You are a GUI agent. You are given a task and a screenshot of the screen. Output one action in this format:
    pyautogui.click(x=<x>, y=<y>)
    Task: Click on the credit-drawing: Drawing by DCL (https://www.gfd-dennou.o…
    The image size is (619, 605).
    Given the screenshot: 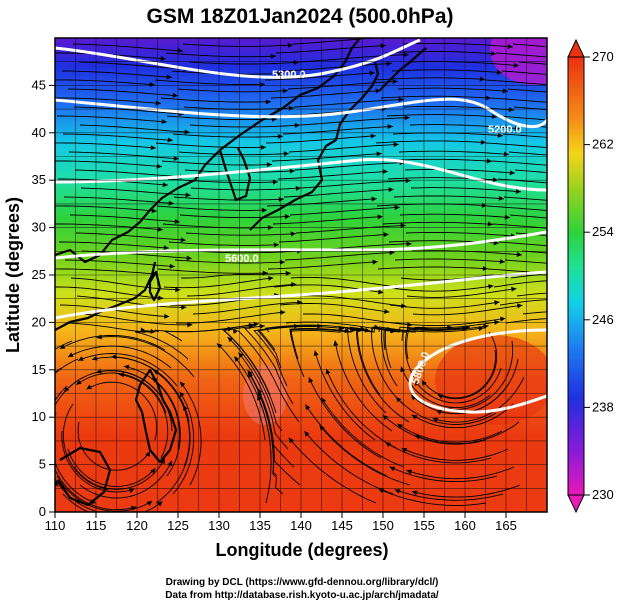 What is the action you would take?
    pyautogui.click(x=302, y=582)
    